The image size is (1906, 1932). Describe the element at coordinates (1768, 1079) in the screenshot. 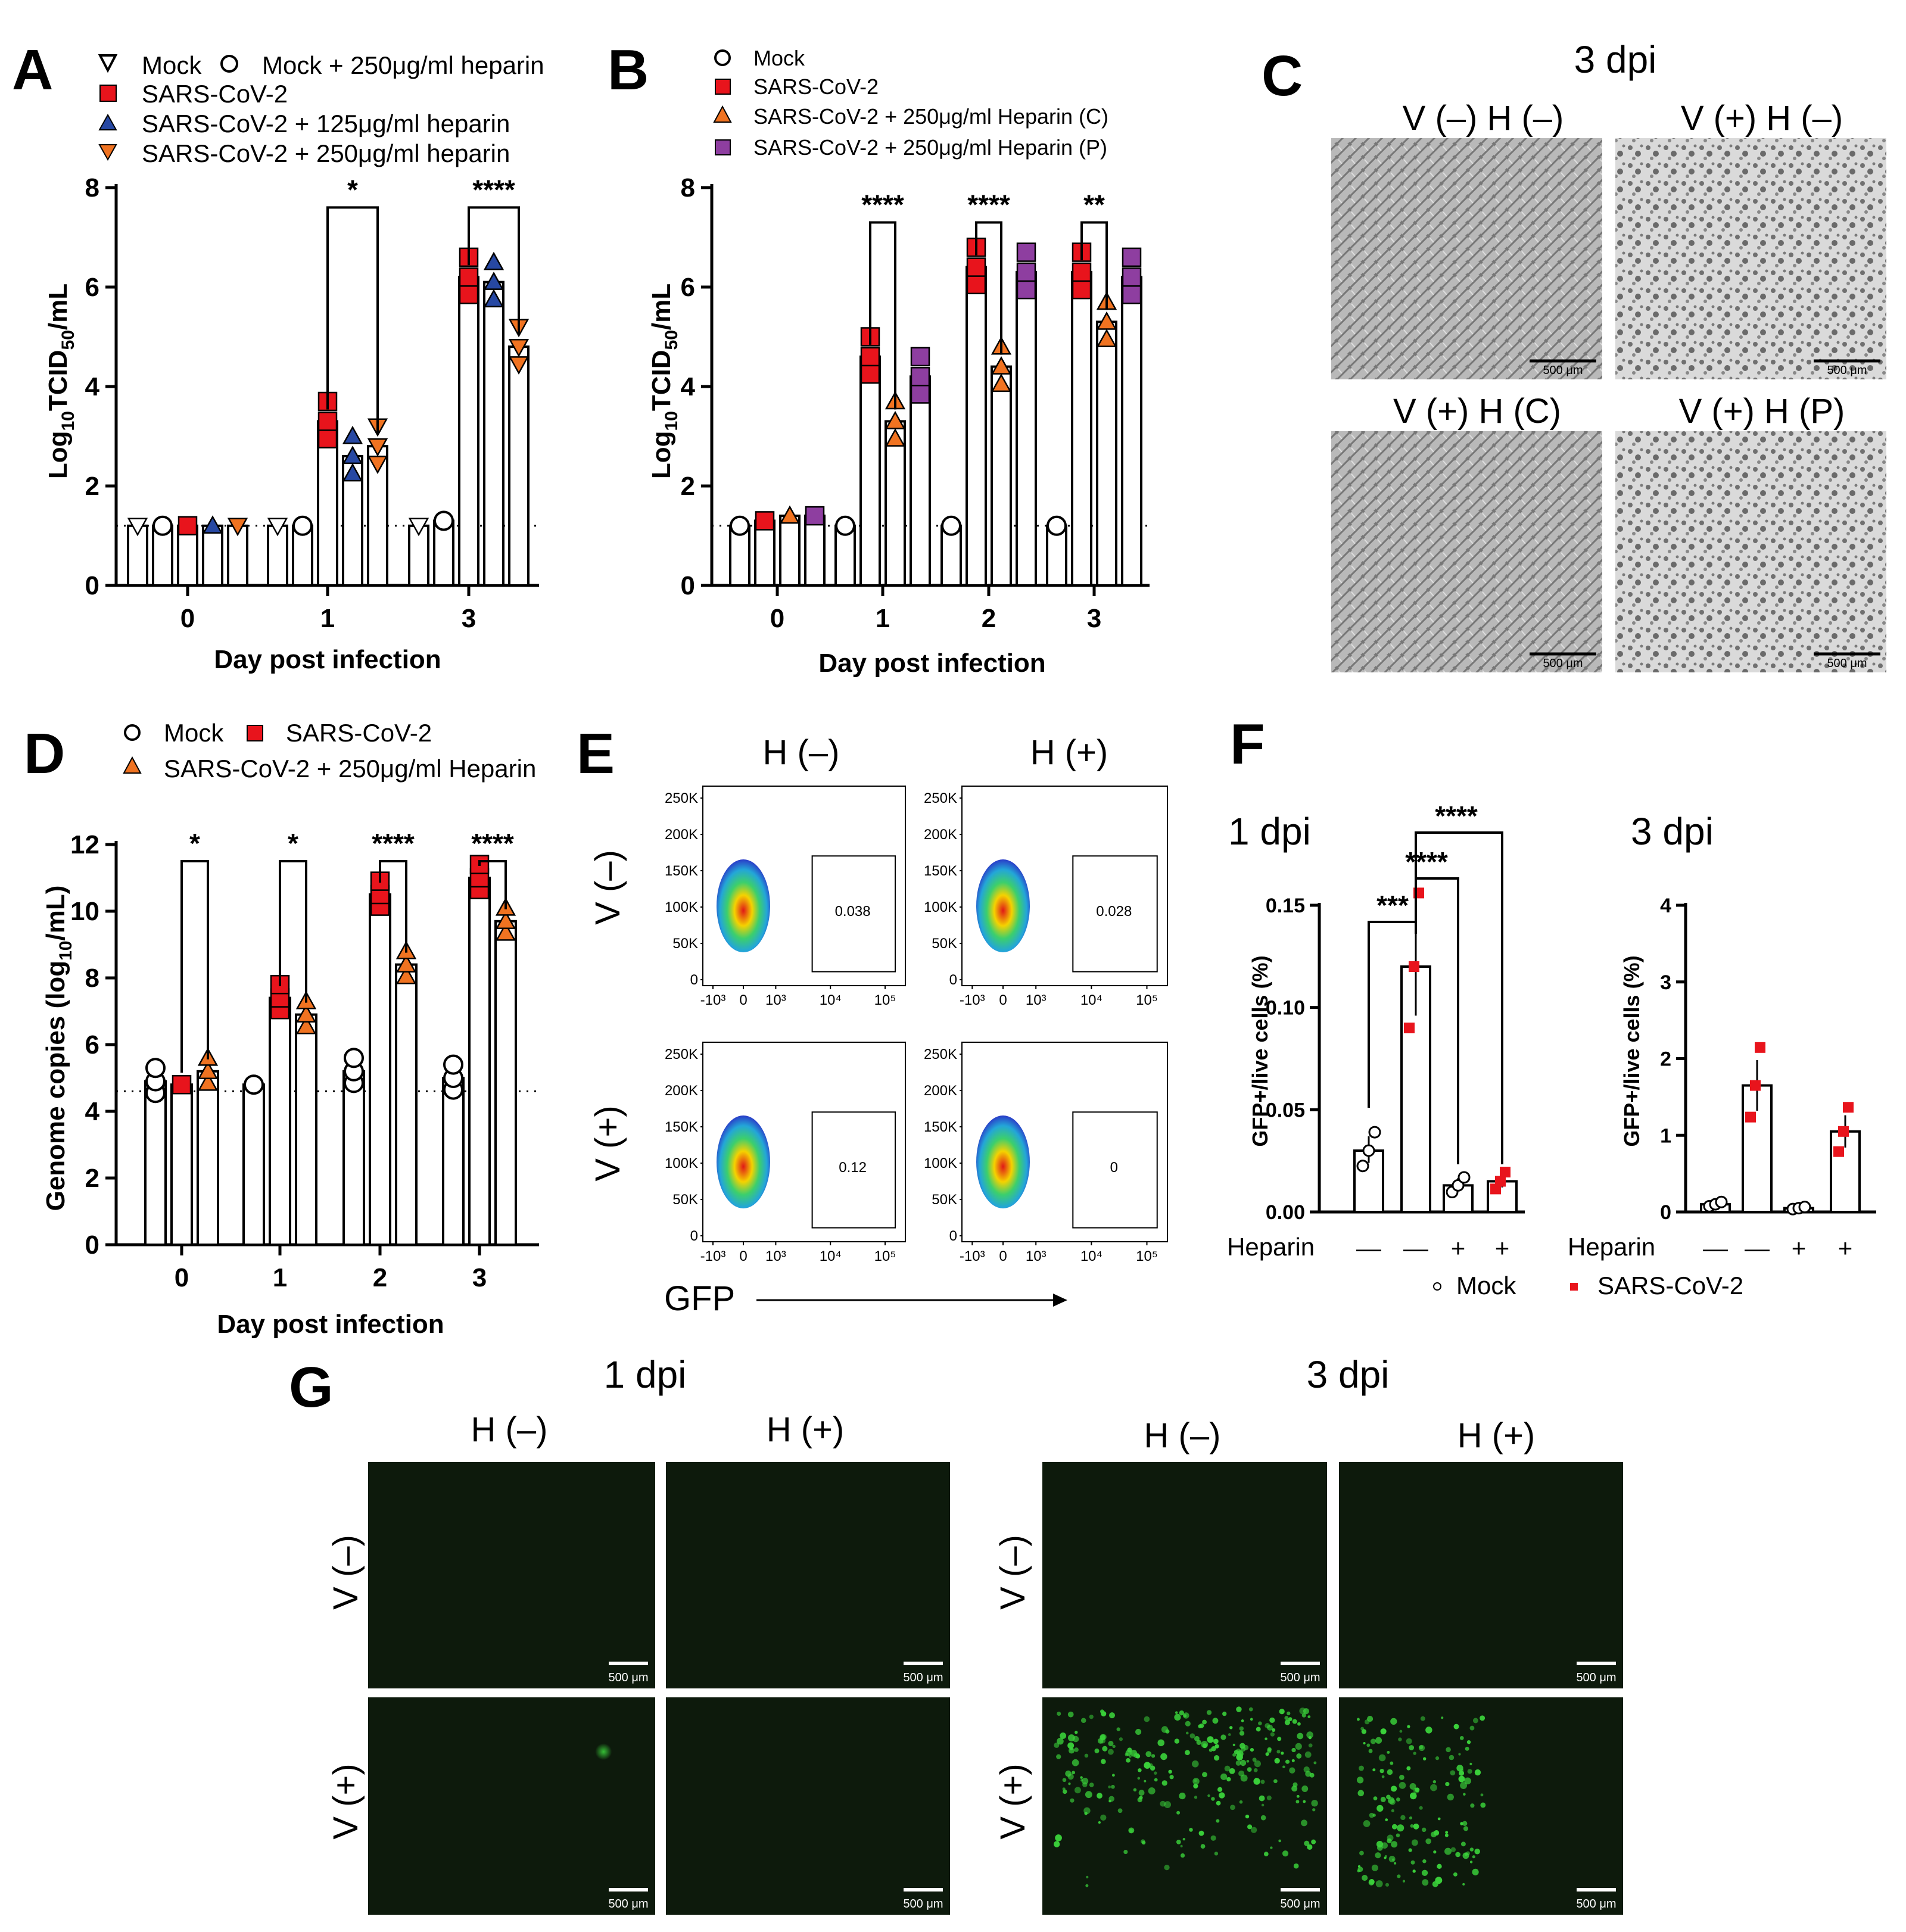

I see `chart-f-3dpi: 0 1 2 3 4 — — + +` at that location.